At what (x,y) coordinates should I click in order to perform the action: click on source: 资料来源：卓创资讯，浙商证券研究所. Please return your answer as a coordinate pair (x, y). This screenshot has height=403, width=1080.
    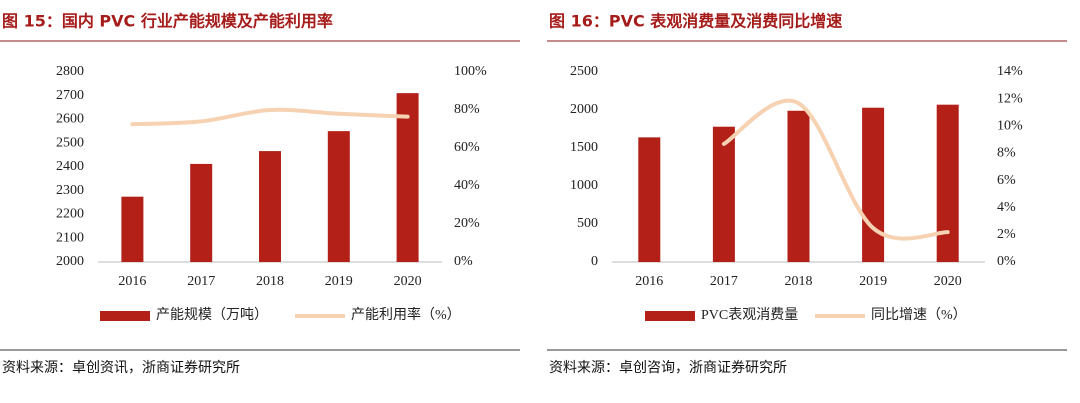
    Looking at the image, I should click on (121, 368).